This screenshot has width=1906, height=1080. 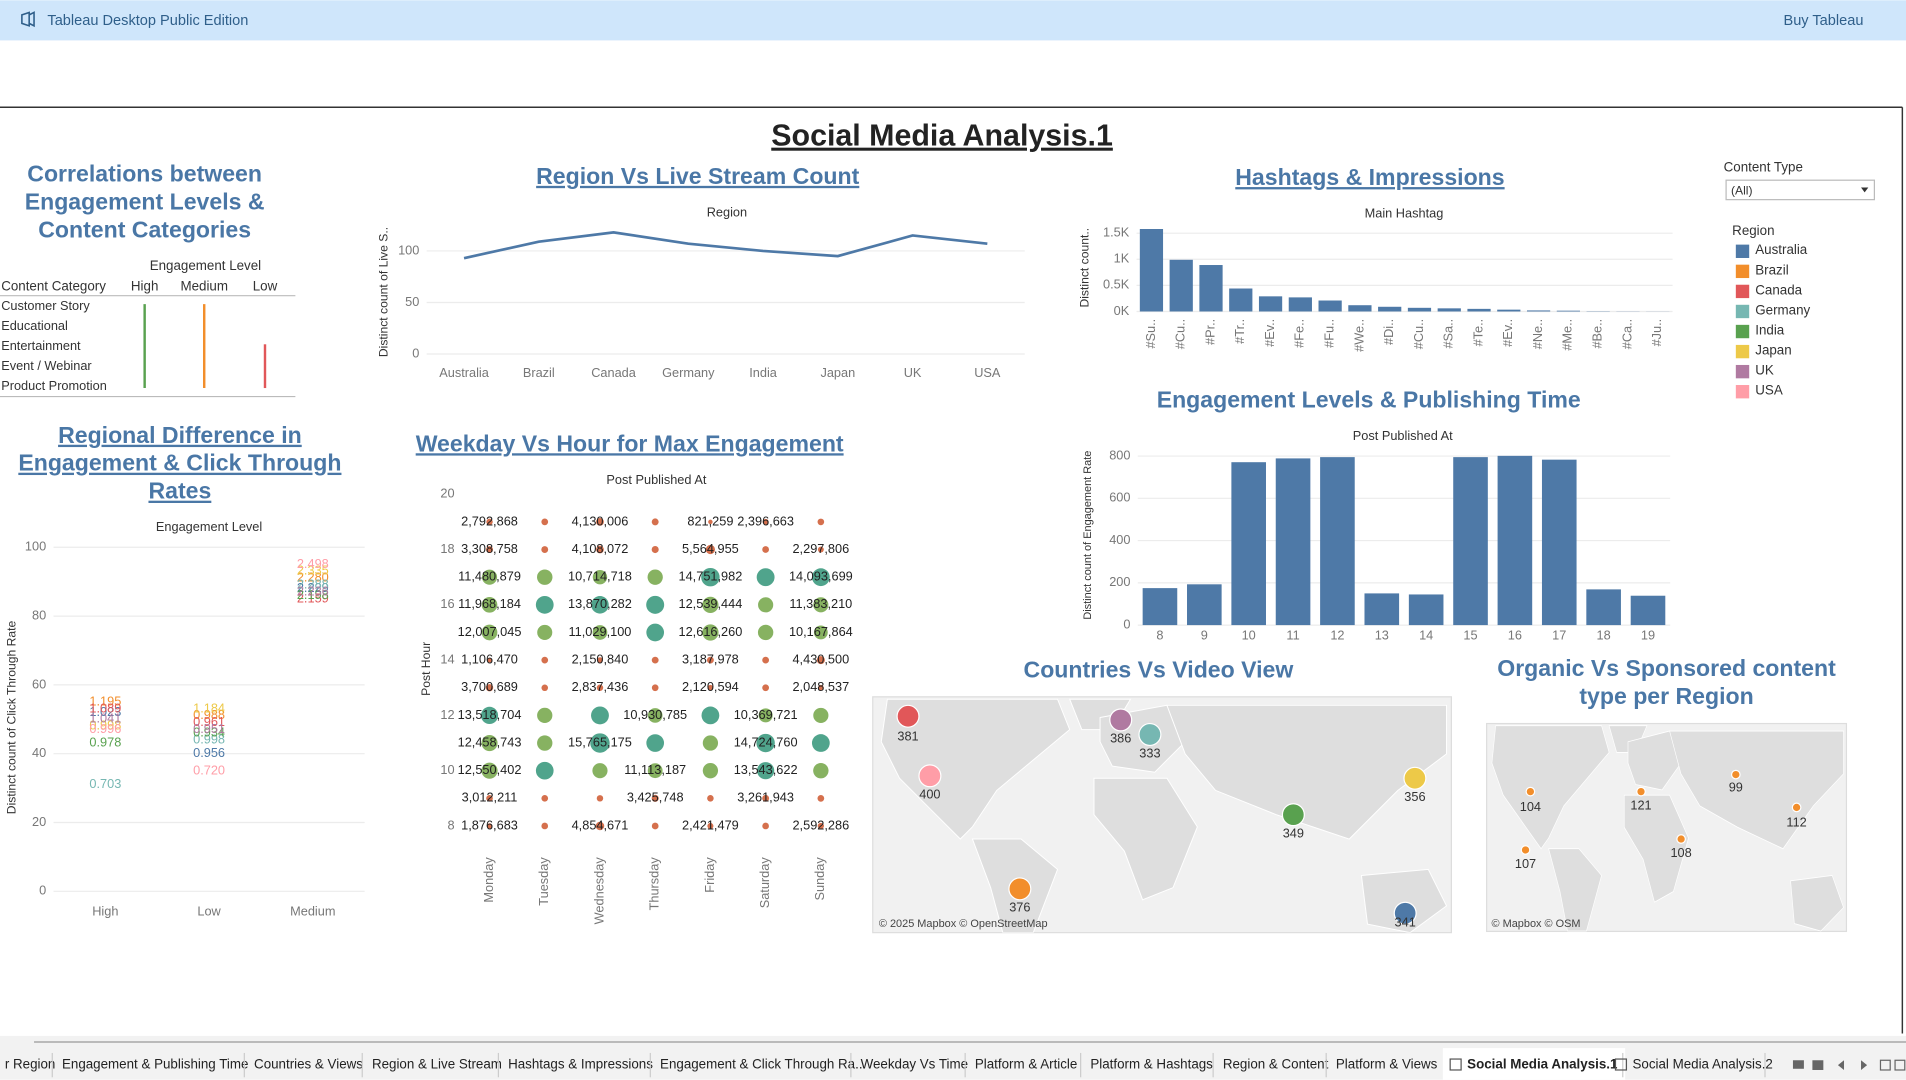 What do you see at coordinates (308, 1064) in the screenshot?
I see `sheet-tab: Countries & Views` at bounding box center [308, 1064].